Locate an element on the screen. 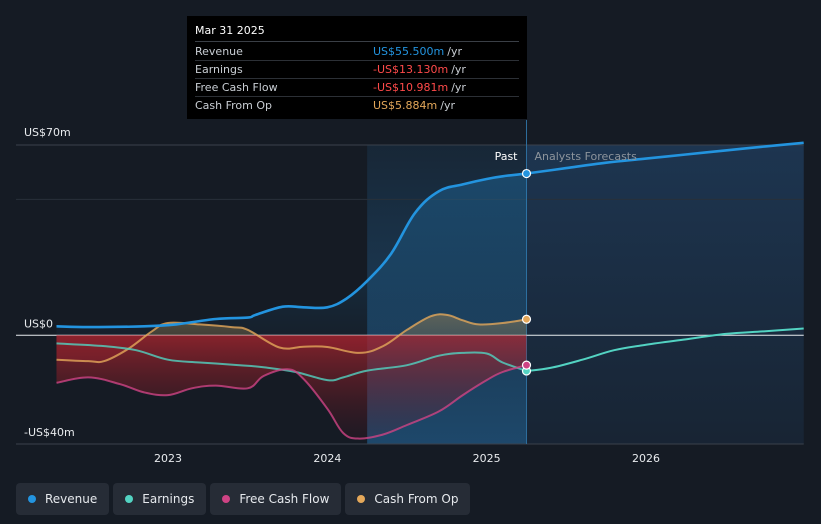 This screenshot has width=821, height=524. tooltip-label: Earnings is located at coordinates (219, 69).